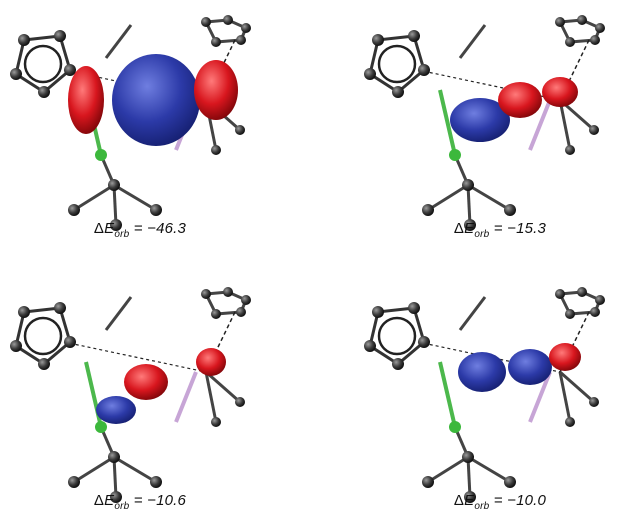 This screenshot has height=517, width=632. What do you see at coordinates (500, 502) in the screenshot?
I see `panel-4-caption: ΔEorb = −10.0` at bounding box center [500, 502].